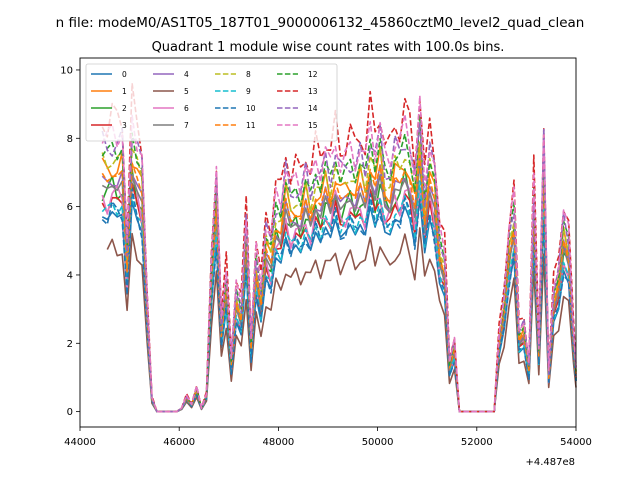 This screenshot has height=480, width=640. I want to click on legend-label-5: 5, so click(186, 91).